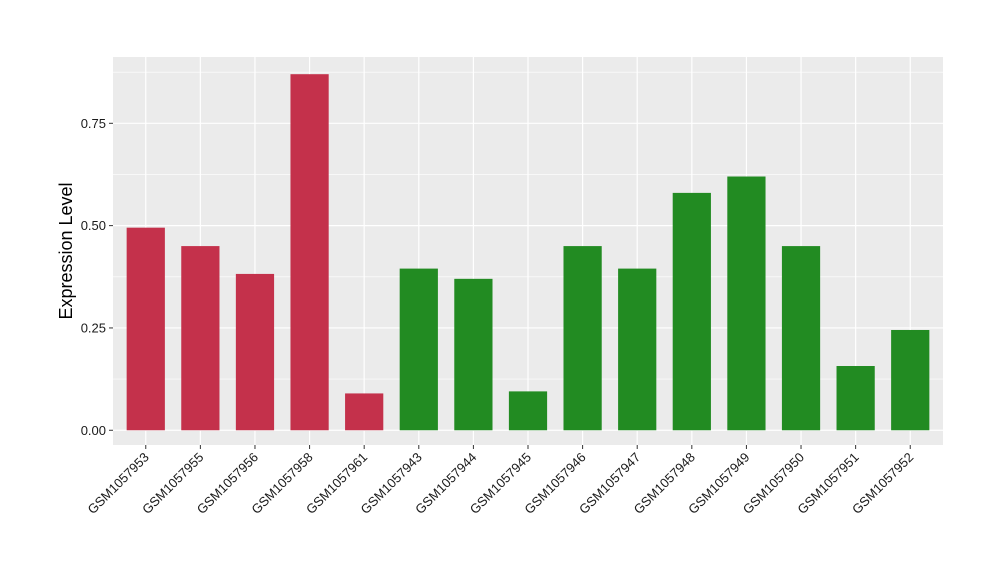 This screenshot has height=585, width=1000. I want to click on y-tick-label: 0.50, so click(93, 225).